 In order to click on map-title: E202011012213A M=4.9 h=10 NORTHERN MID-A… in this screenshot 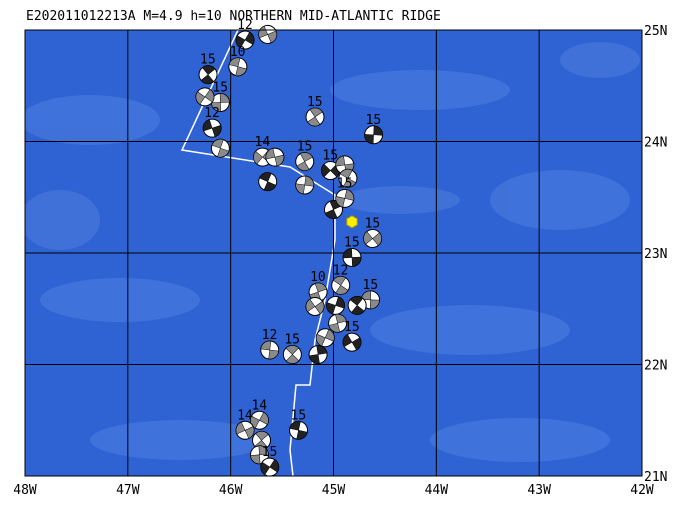, I will do `click(233, 16)`.